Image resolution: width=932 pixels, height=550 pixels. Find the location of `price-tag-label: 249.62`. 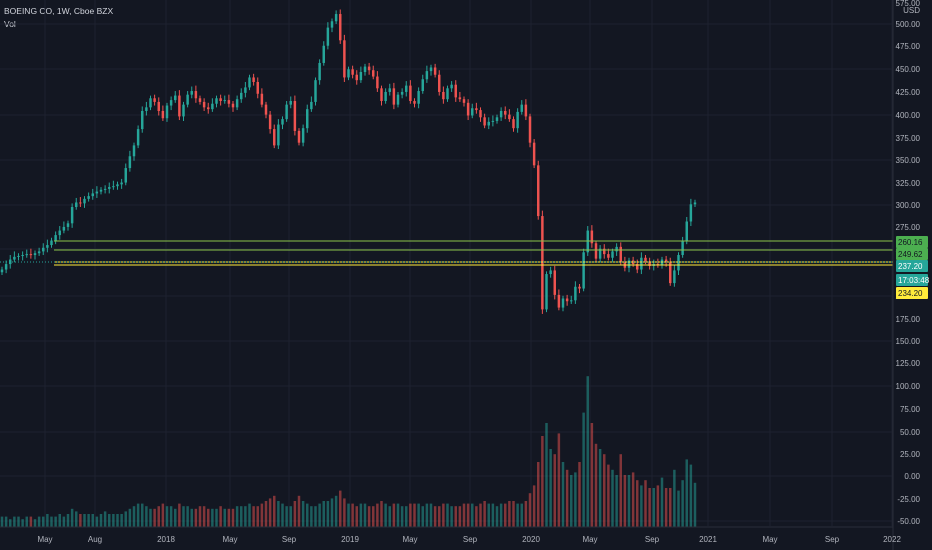

price-tag-label: 249.62 is located at coordinates (910, 254).